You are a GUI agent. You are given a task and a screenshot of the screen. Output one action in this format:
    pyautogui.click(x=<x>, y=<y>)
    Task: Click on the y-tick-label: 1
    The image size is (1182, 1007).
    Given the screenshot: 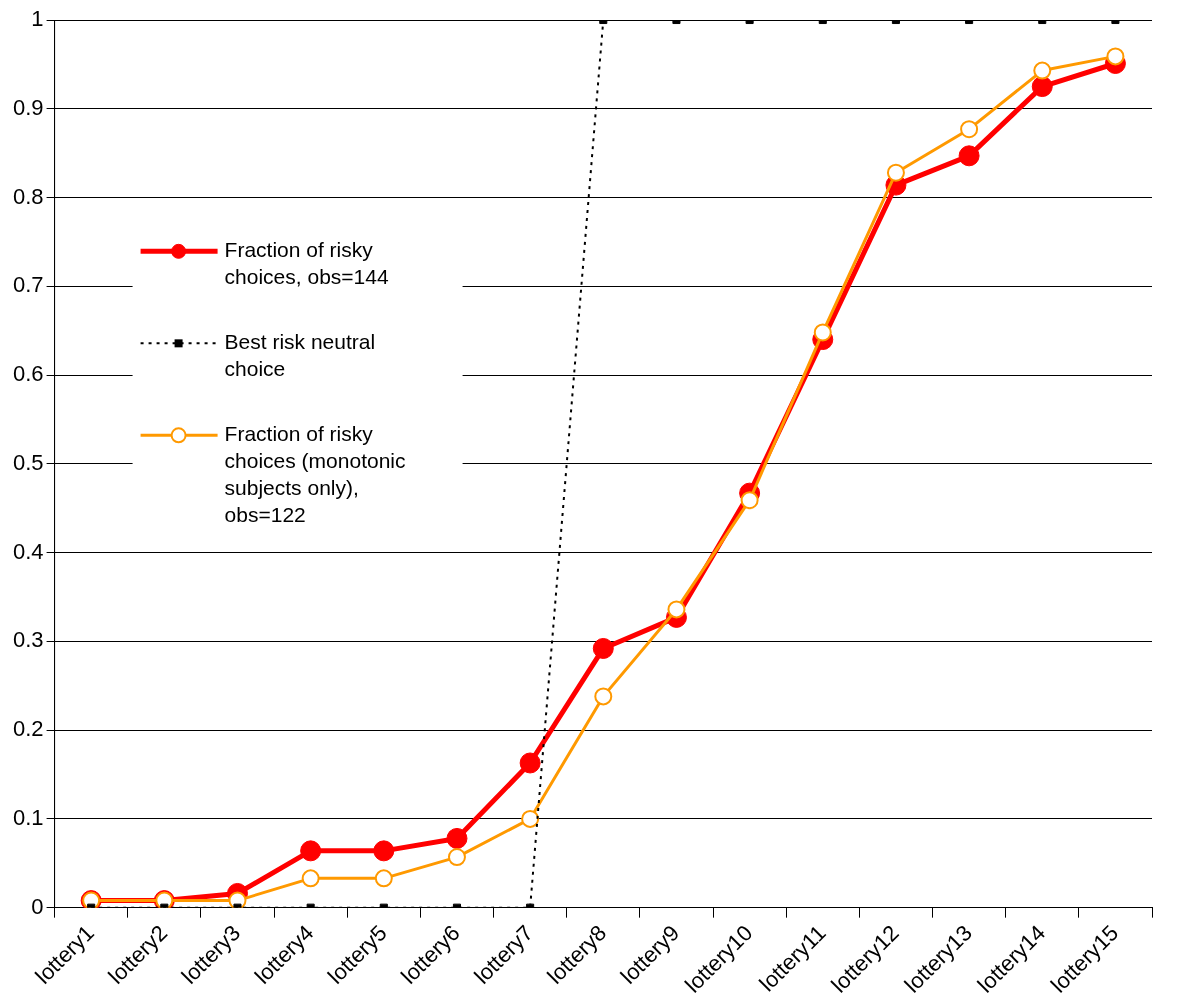 What is the action you would take?
    pyautogui.click(x=37, y=19)
    